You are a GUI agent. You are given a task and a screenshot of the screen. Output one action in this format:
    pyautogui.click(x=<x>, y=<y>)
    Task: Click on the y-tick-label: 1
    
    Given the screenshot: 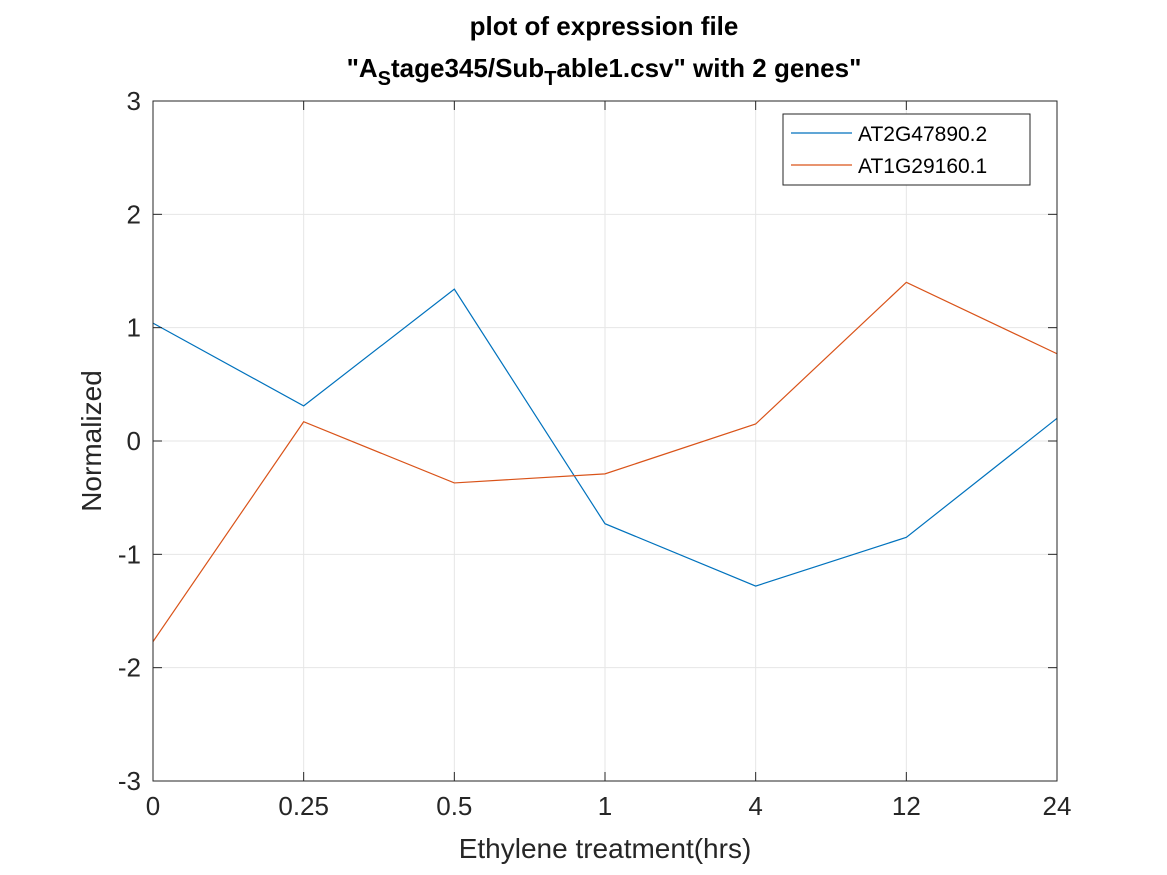 What is the action you would take?
    pyautogui.click(x=134, y=328)
    